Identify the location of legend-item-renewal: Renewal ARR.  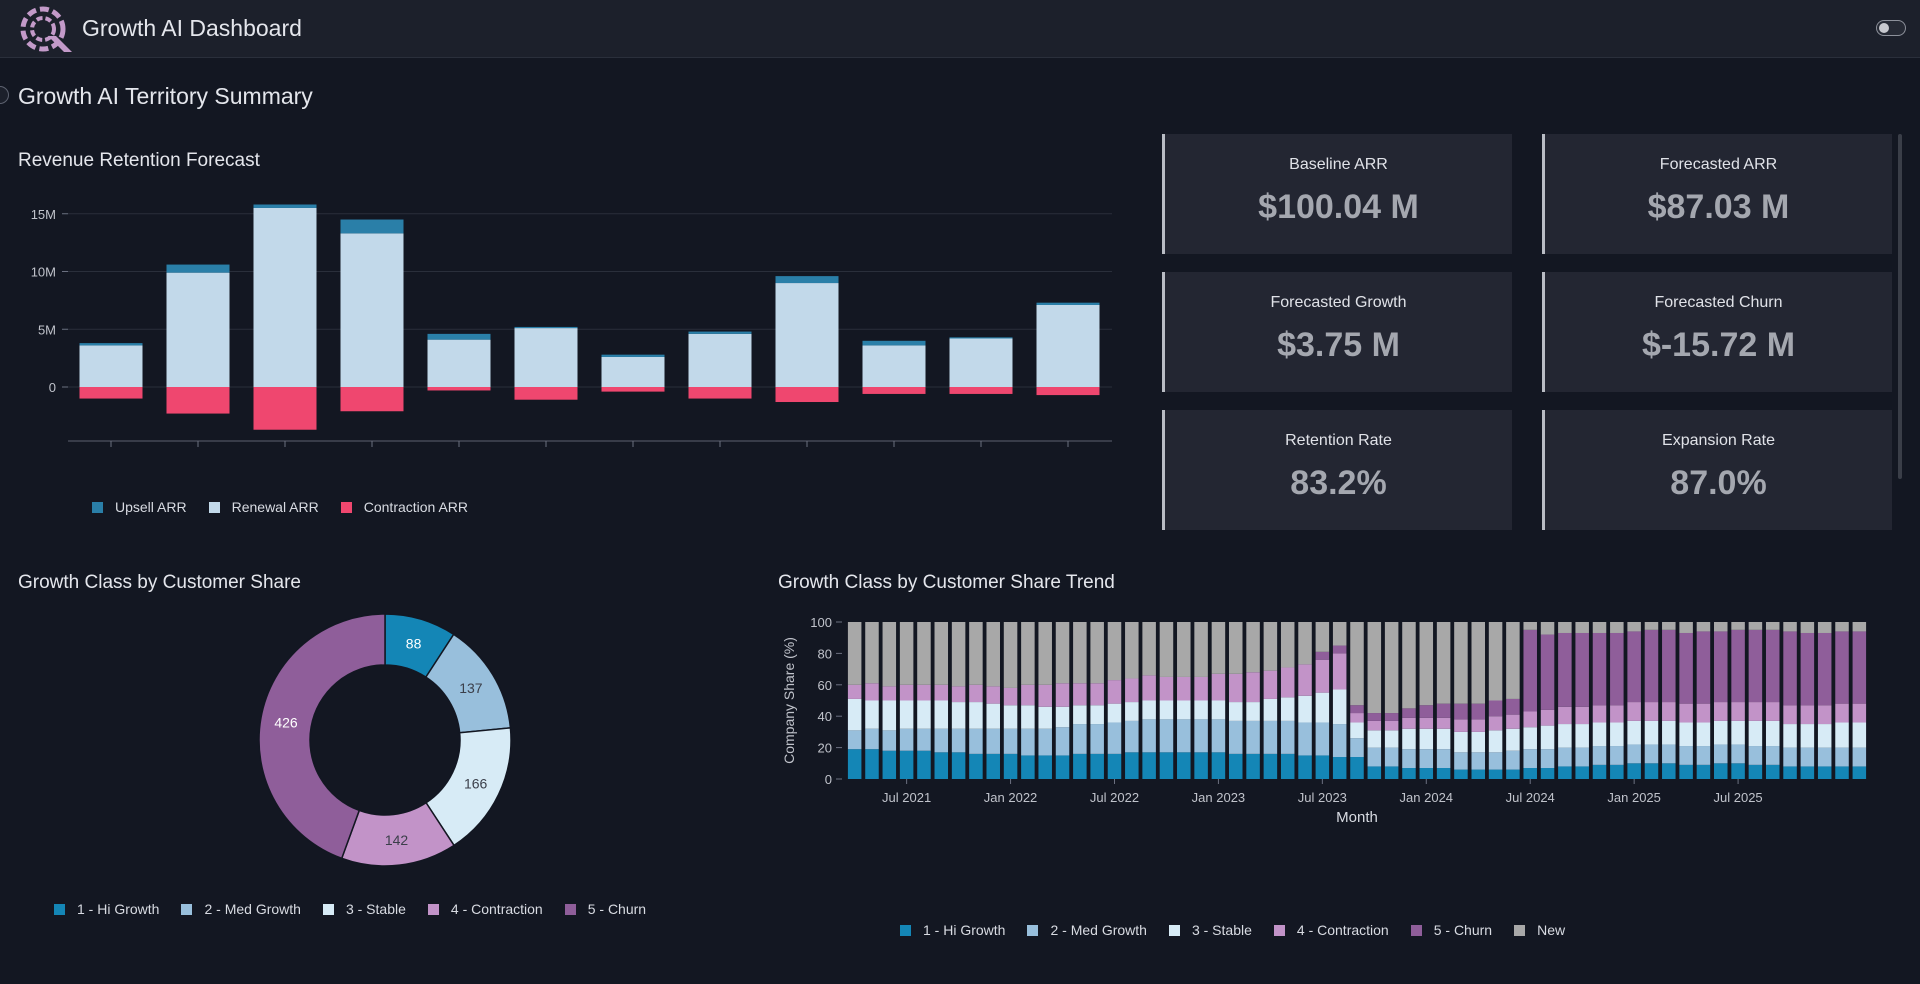
(263, 507).